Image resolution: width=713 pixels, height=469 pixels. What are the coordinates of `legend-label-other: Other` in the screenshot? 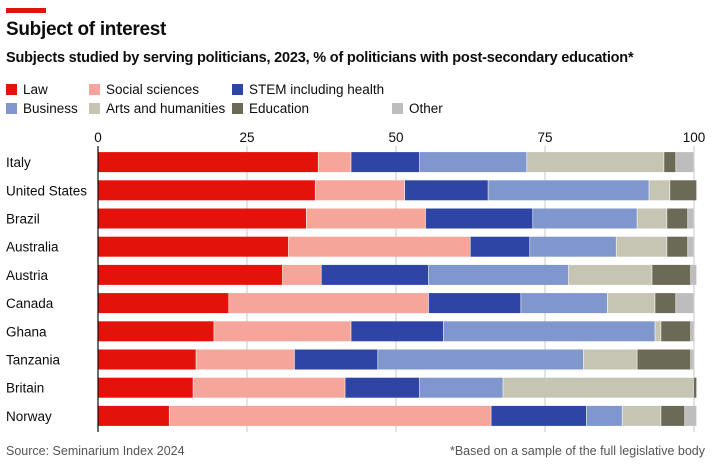 It's located at (426, 108).